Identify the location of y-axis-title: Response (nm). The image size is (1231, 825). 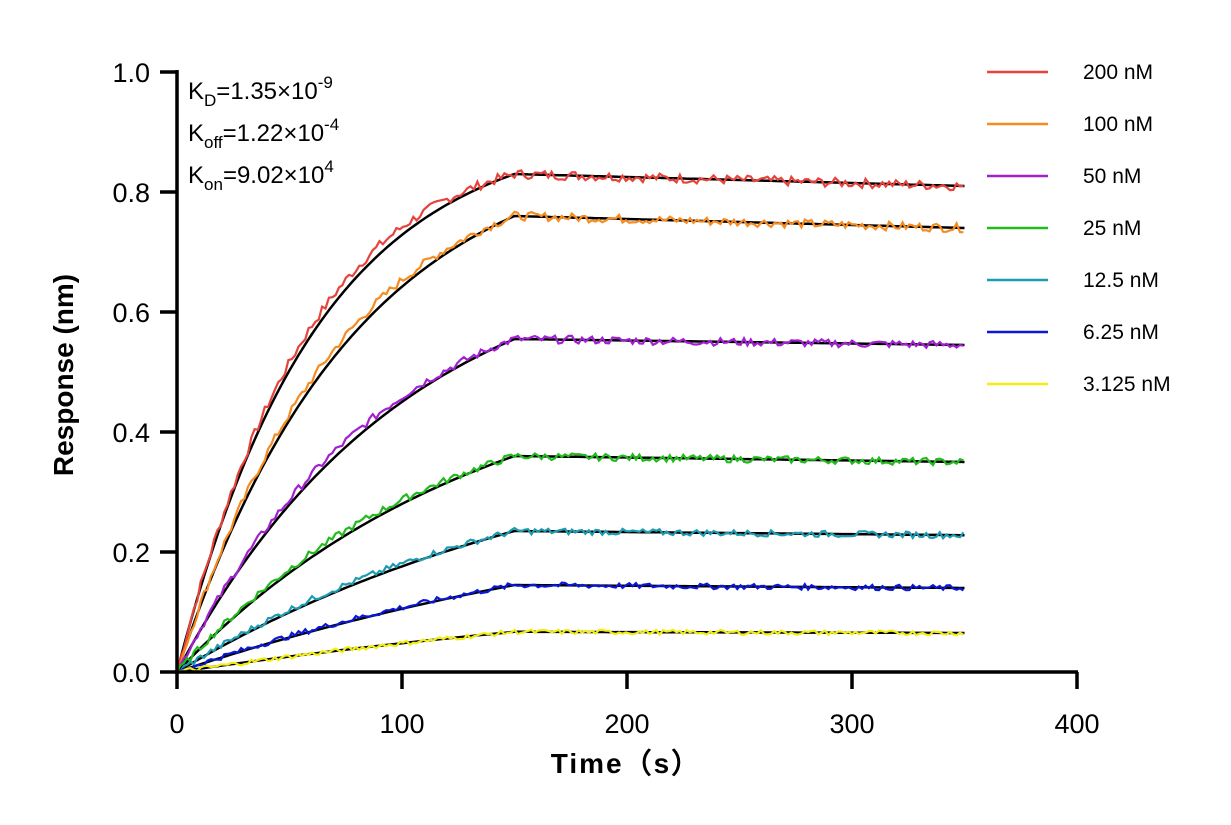
(63, 375).